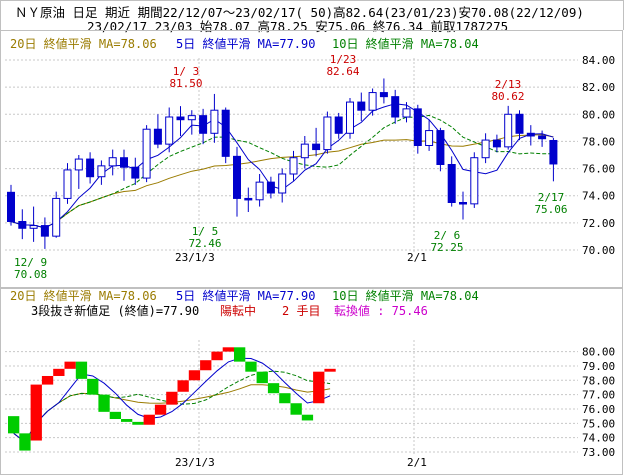 The height and width of the screenshot is (475, 624). What do you see at coordinates (381, 310) in the screenshot?
I see `bottom-info-switch: 転換値 : 75.46` at bounding box center [381, 310].